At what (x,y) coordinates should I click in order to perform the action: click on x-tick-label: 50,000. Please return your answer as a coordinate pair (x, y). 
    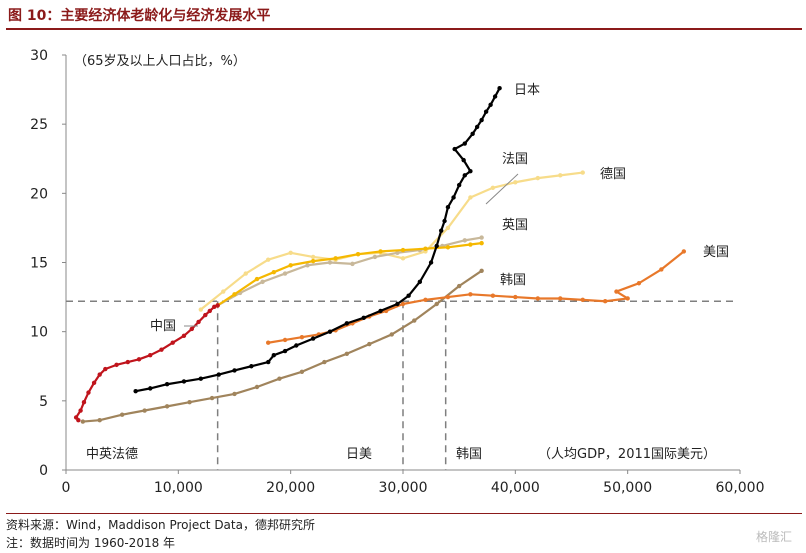
    Looking at the image, I should click on (627, 488).